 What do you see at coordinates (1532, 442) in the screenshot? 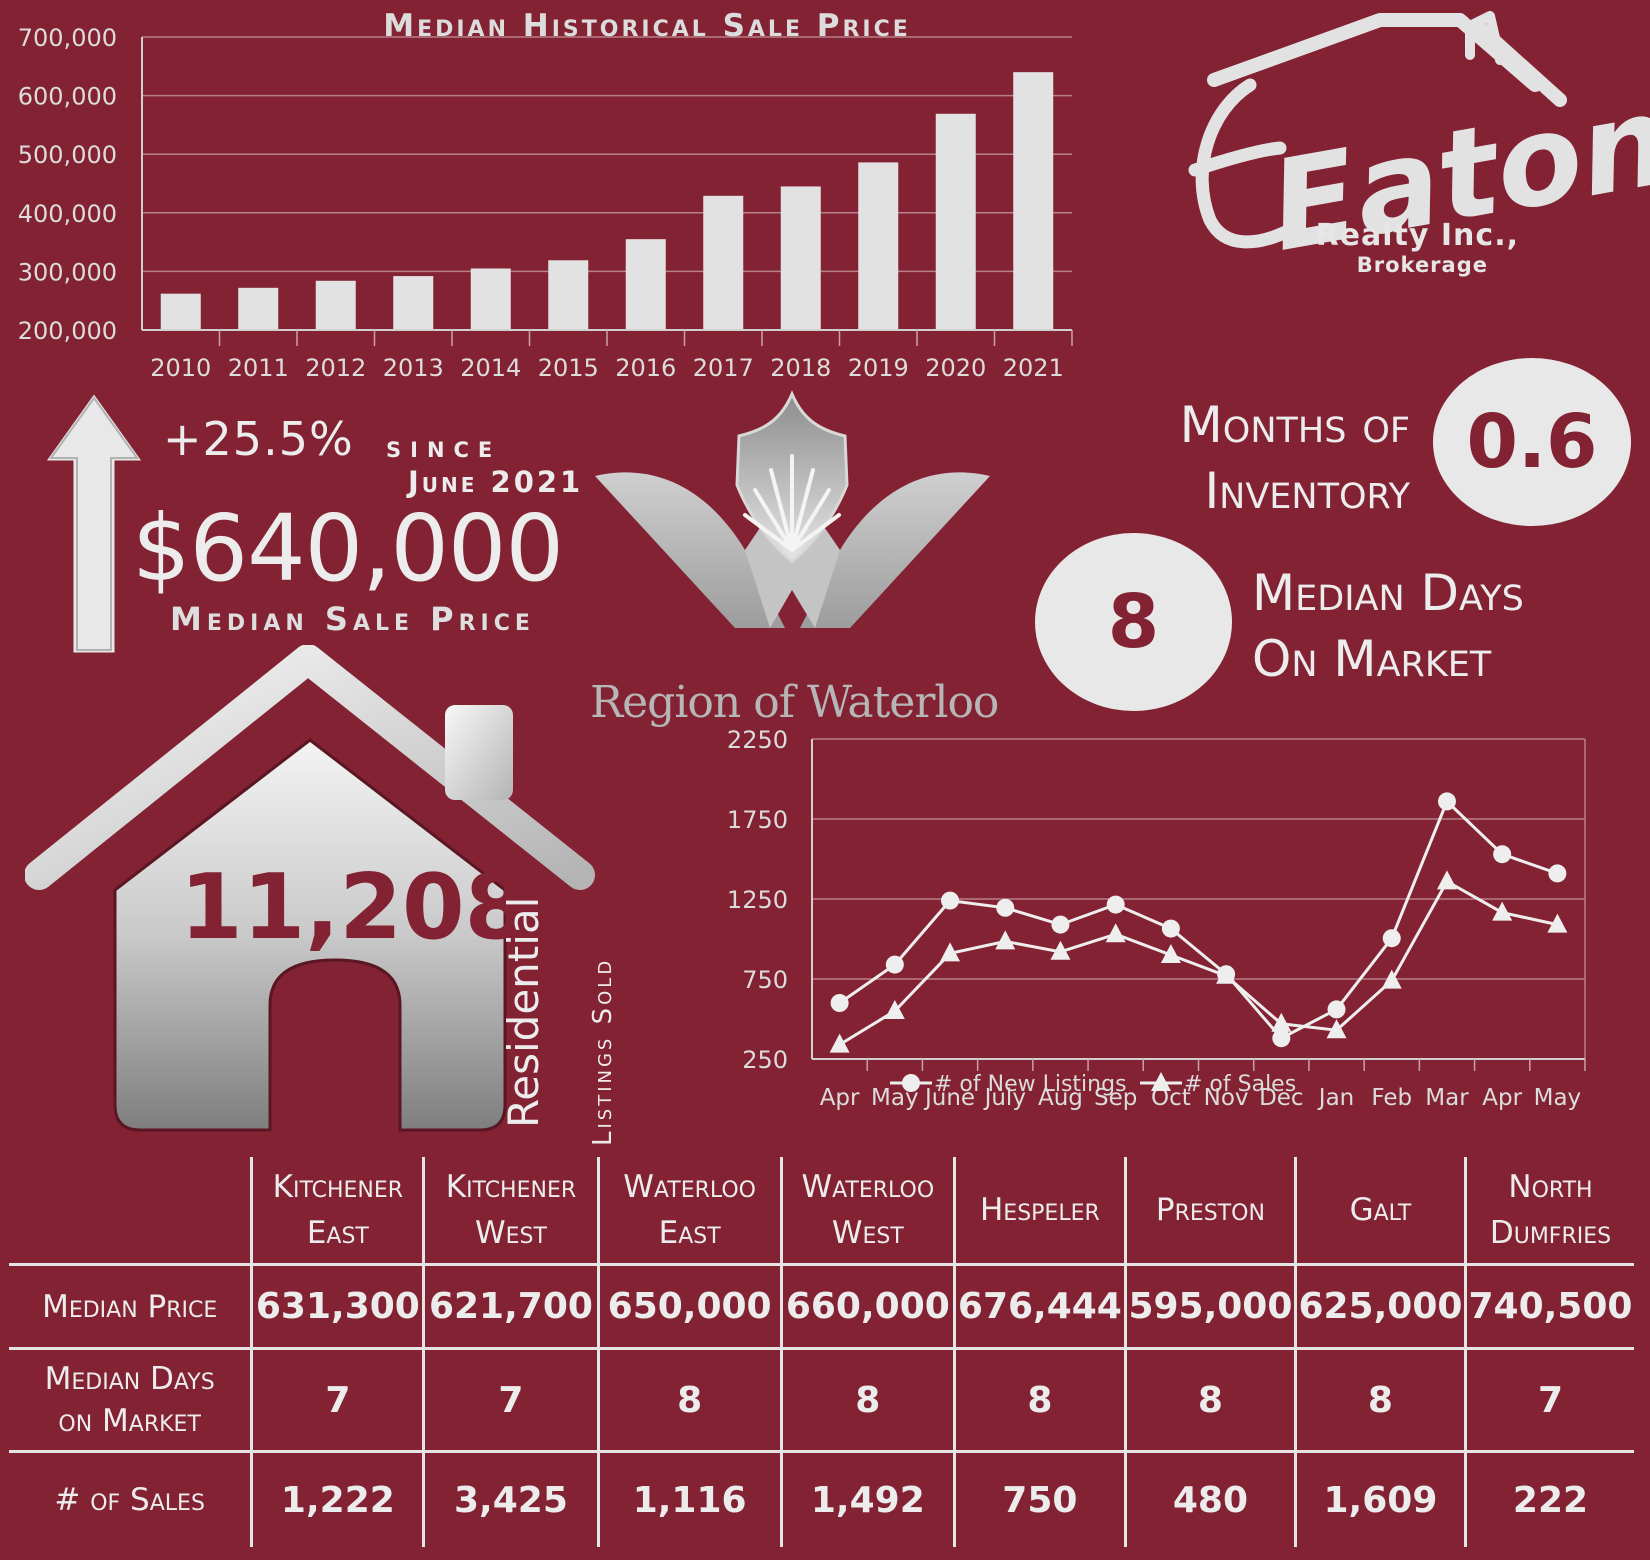
I see `months-of-inventory-value: 0.6` at bounding box center [1532, 442].